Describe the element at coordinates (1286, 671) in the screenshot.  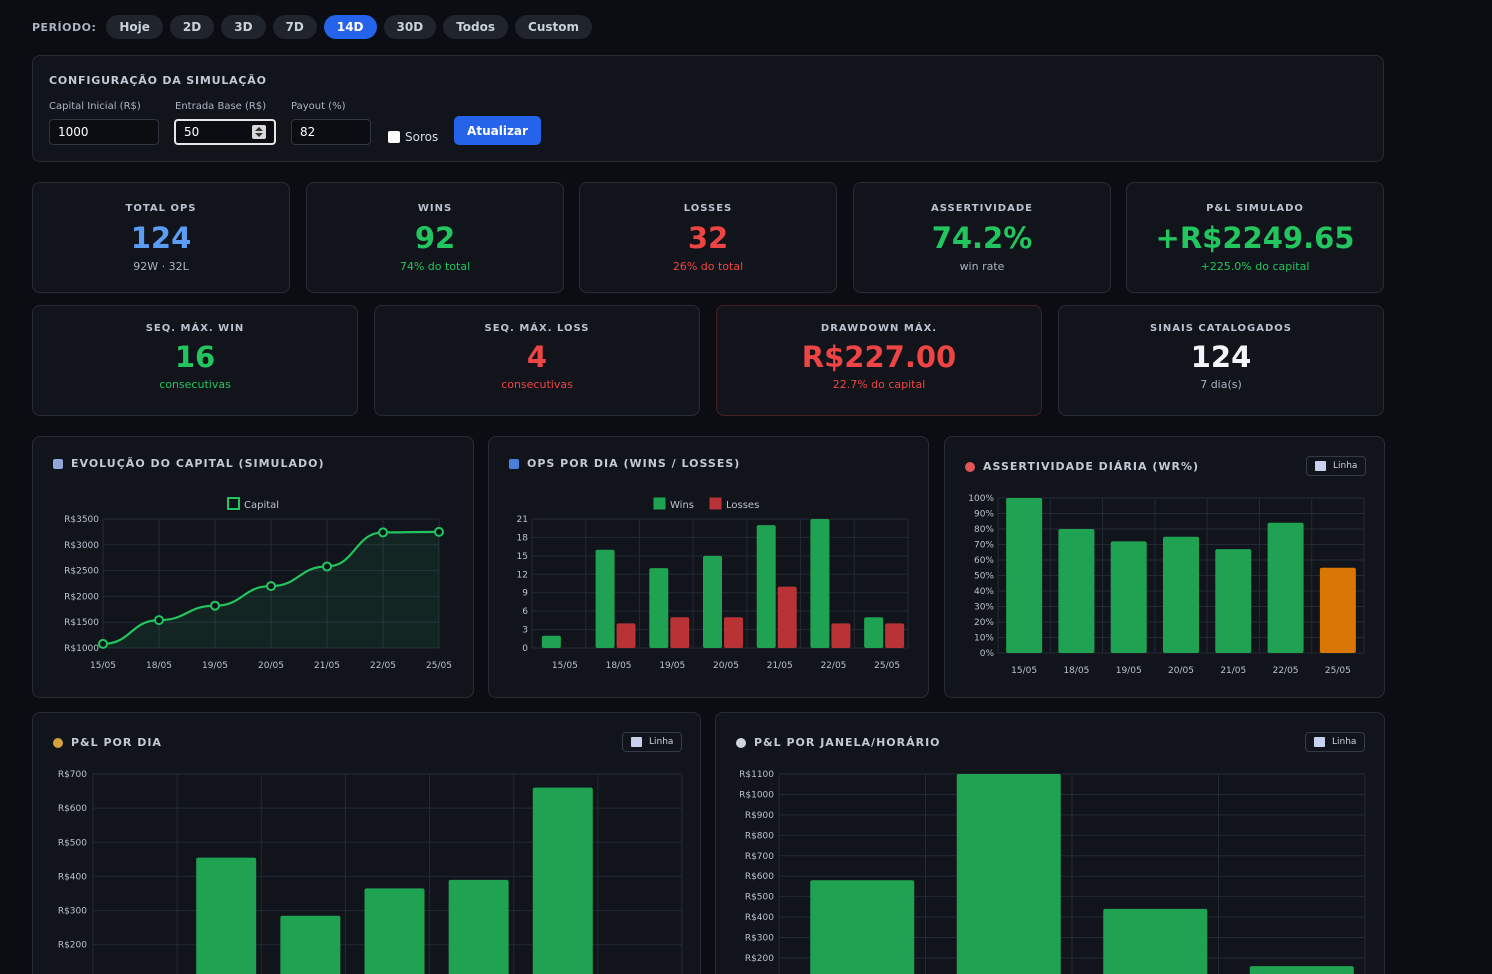
I see `x-tick-label: 22/05` at that location.